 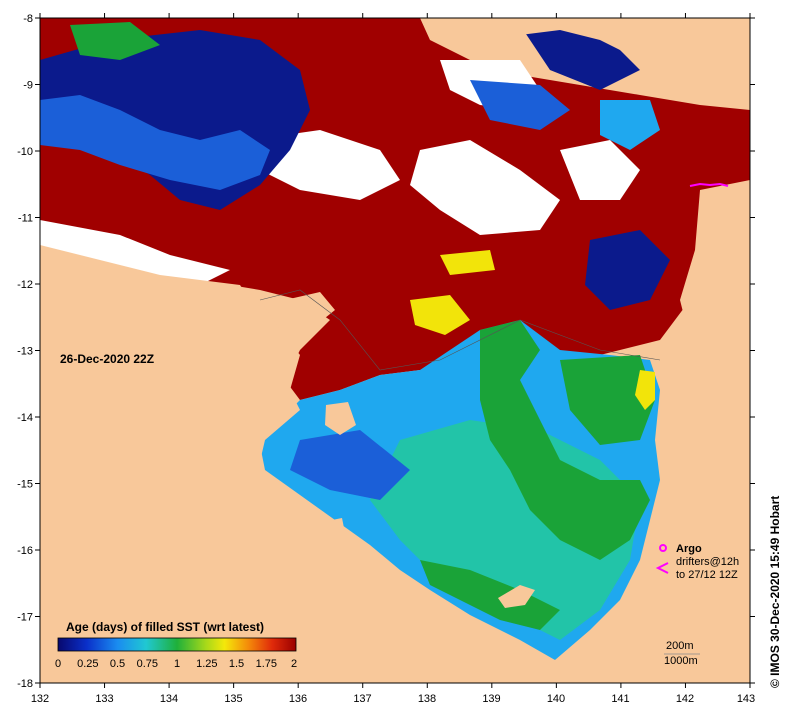 What do you see at coordinates (25, 219) in the screenshot?
I see `y-tick-label: -11` at bounding box center [25, 219].